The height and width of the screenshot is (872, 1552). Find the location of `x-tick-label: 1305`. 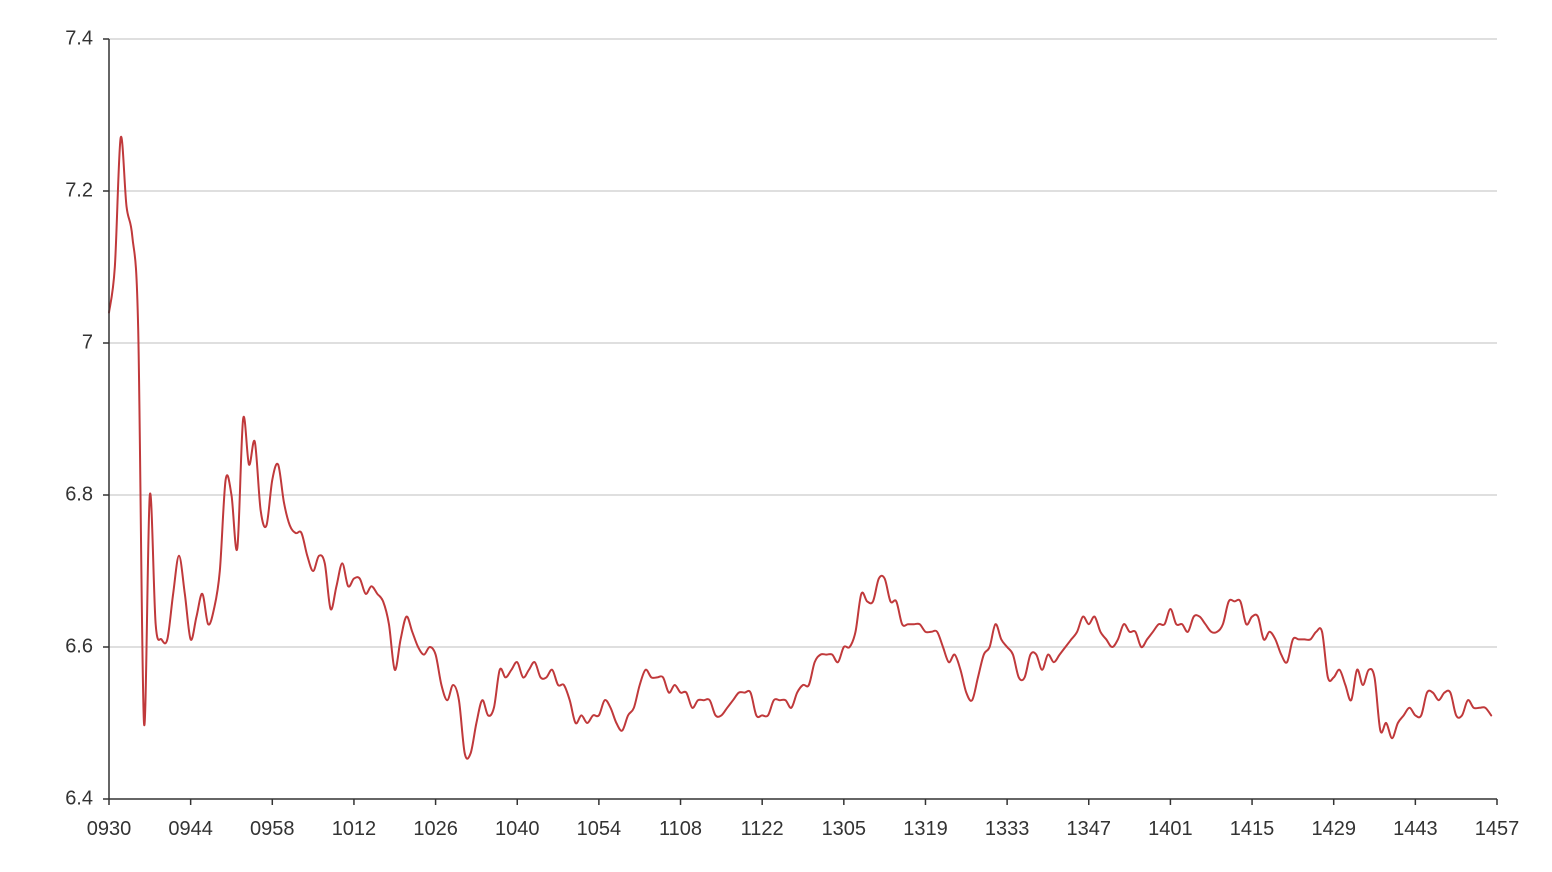

x-tick-label: 1305 is located at coordinates (844, 829).